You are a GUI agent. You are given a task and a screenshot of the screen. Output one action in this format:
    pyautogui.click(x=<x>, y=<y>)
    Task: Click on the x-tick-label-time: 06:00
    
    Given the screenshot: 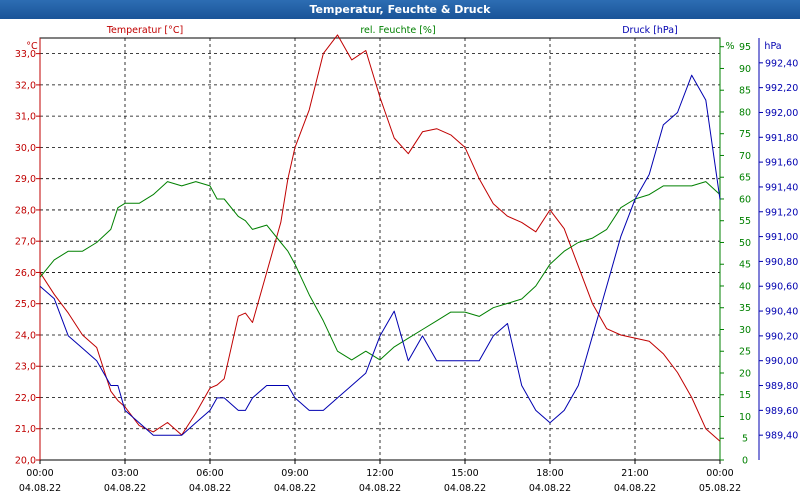 What is the action you would take?
    pyautogui.click(x=209, y=473)
    